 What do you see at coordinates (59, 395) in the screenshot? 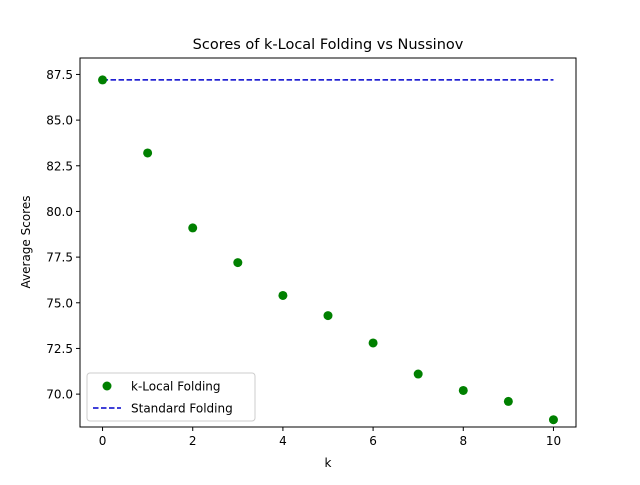
I see `y-tick-label: 70.0` at bounding box center [59, 395].